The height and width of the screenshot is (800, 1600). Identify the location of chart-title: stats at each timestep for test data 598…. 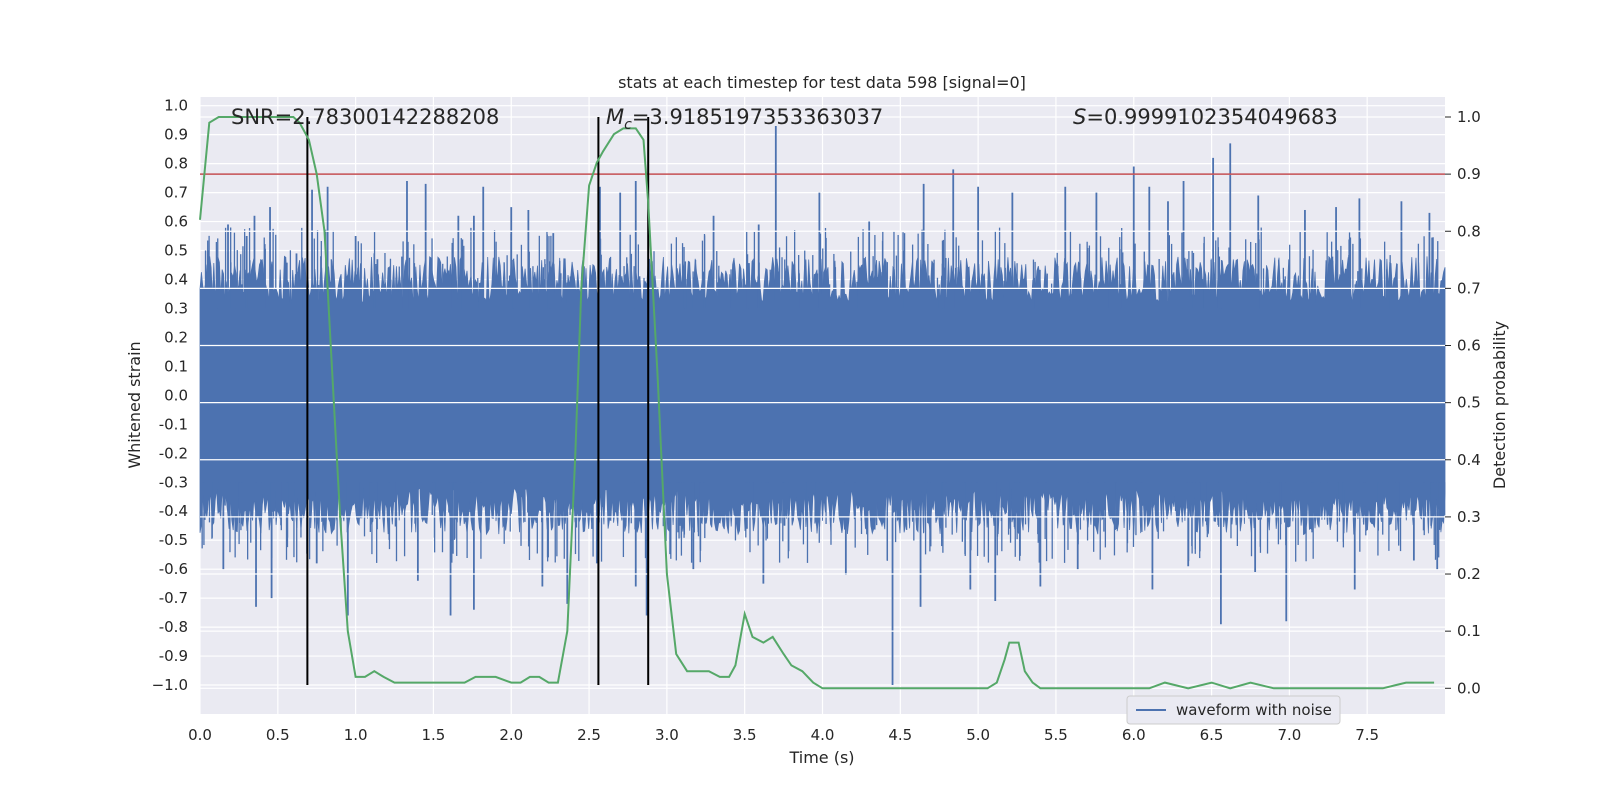
(822, 82).